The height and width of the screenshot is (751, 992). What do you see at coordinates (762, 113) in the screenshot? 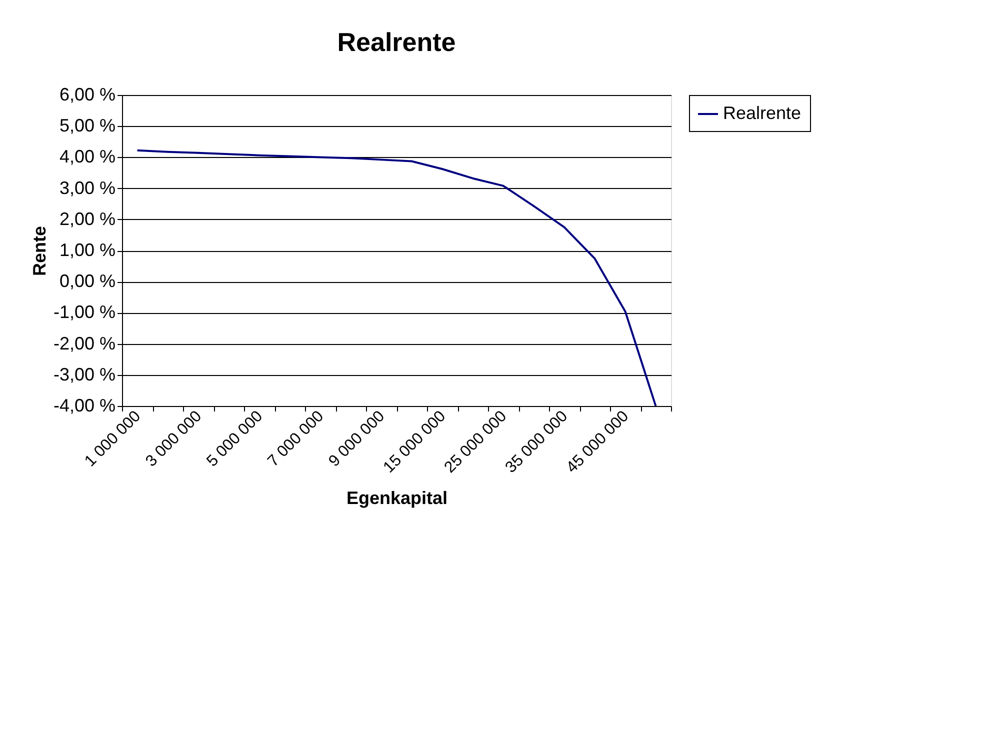
I see `legend-label: Realrente` at bounding box center [762, 113].